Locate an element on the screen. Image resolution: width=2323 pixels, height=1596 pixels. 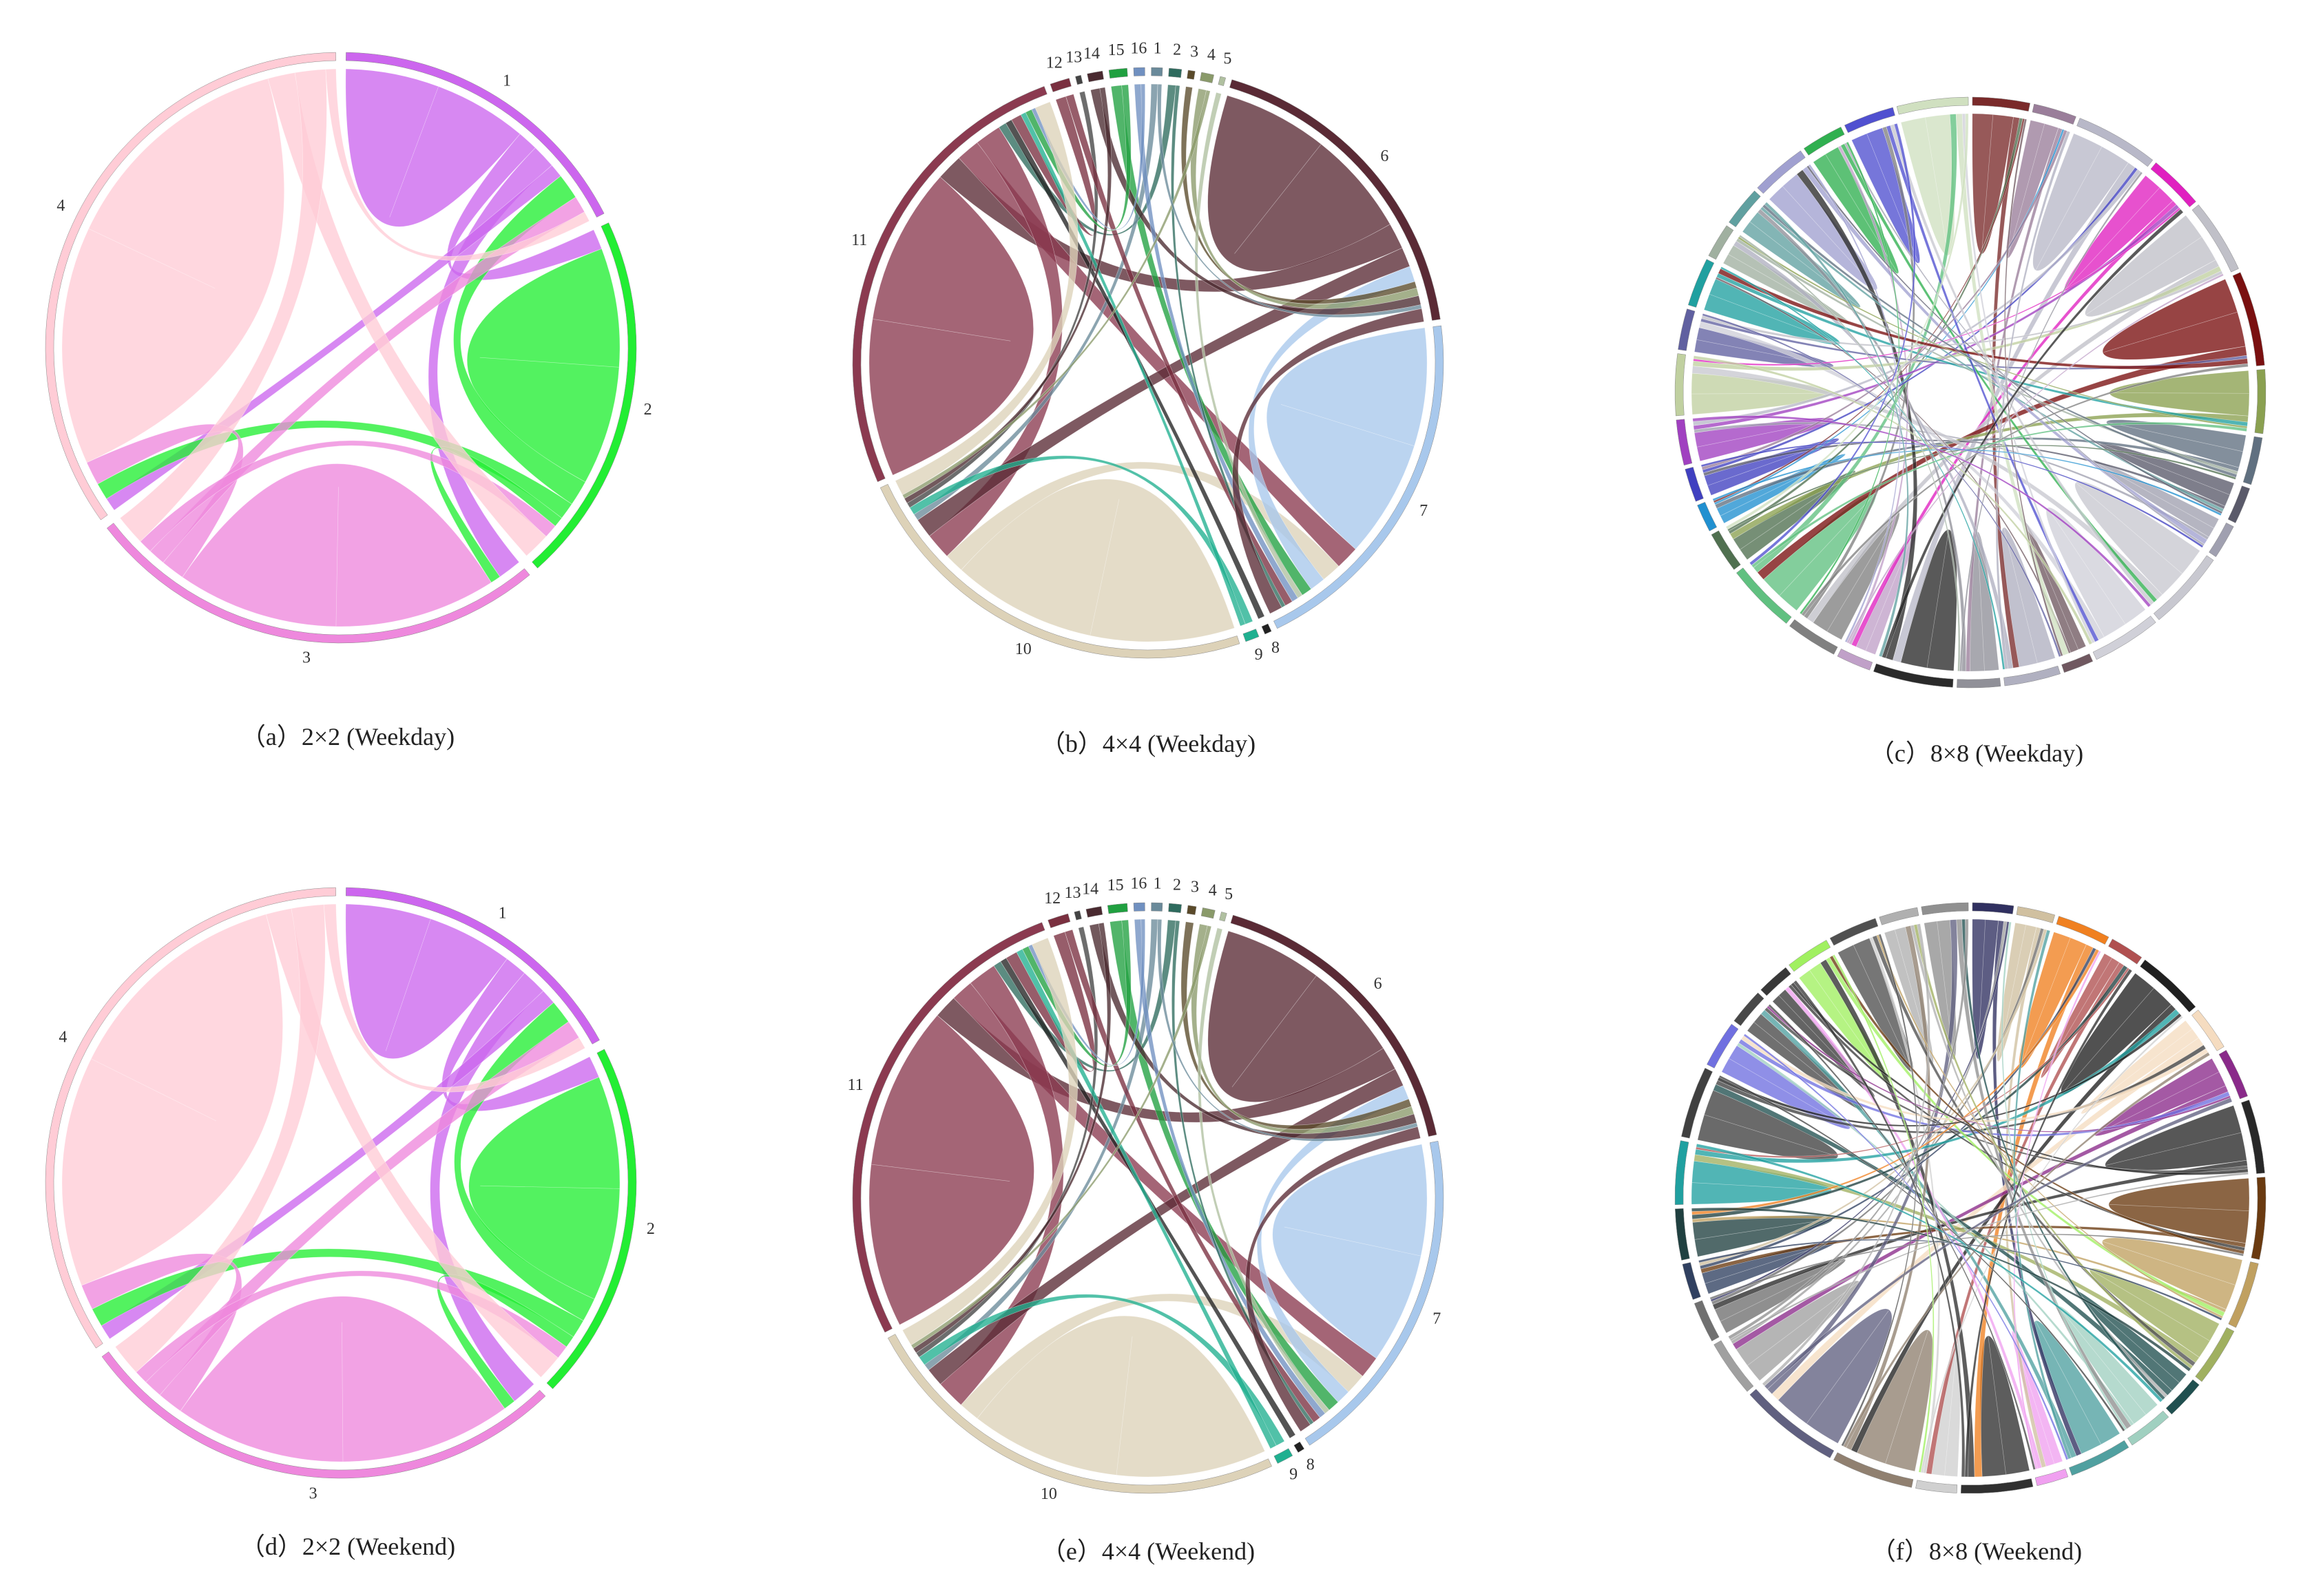
sector-label: 7 is located at coordinates (1437, 1318).